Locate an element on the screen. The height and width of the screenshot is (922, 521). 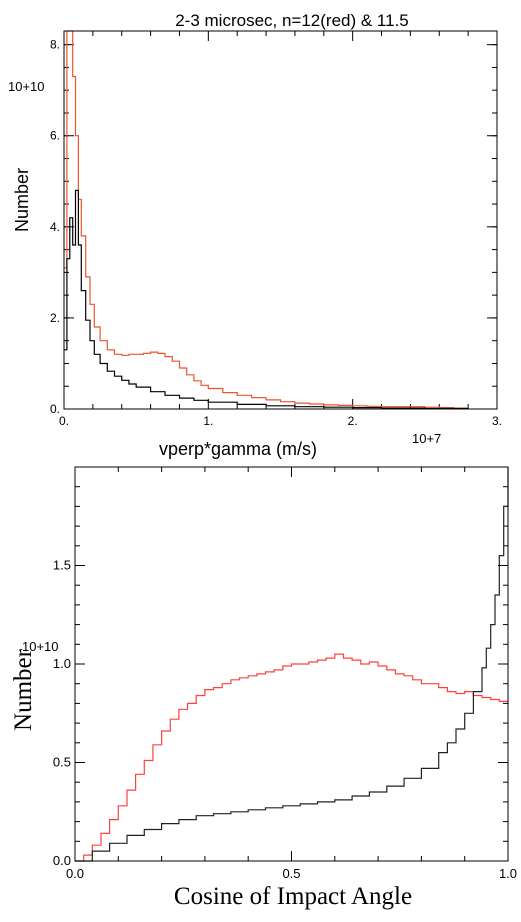
bottom-chart-y-label: Number is located at coordinates (23, 689).